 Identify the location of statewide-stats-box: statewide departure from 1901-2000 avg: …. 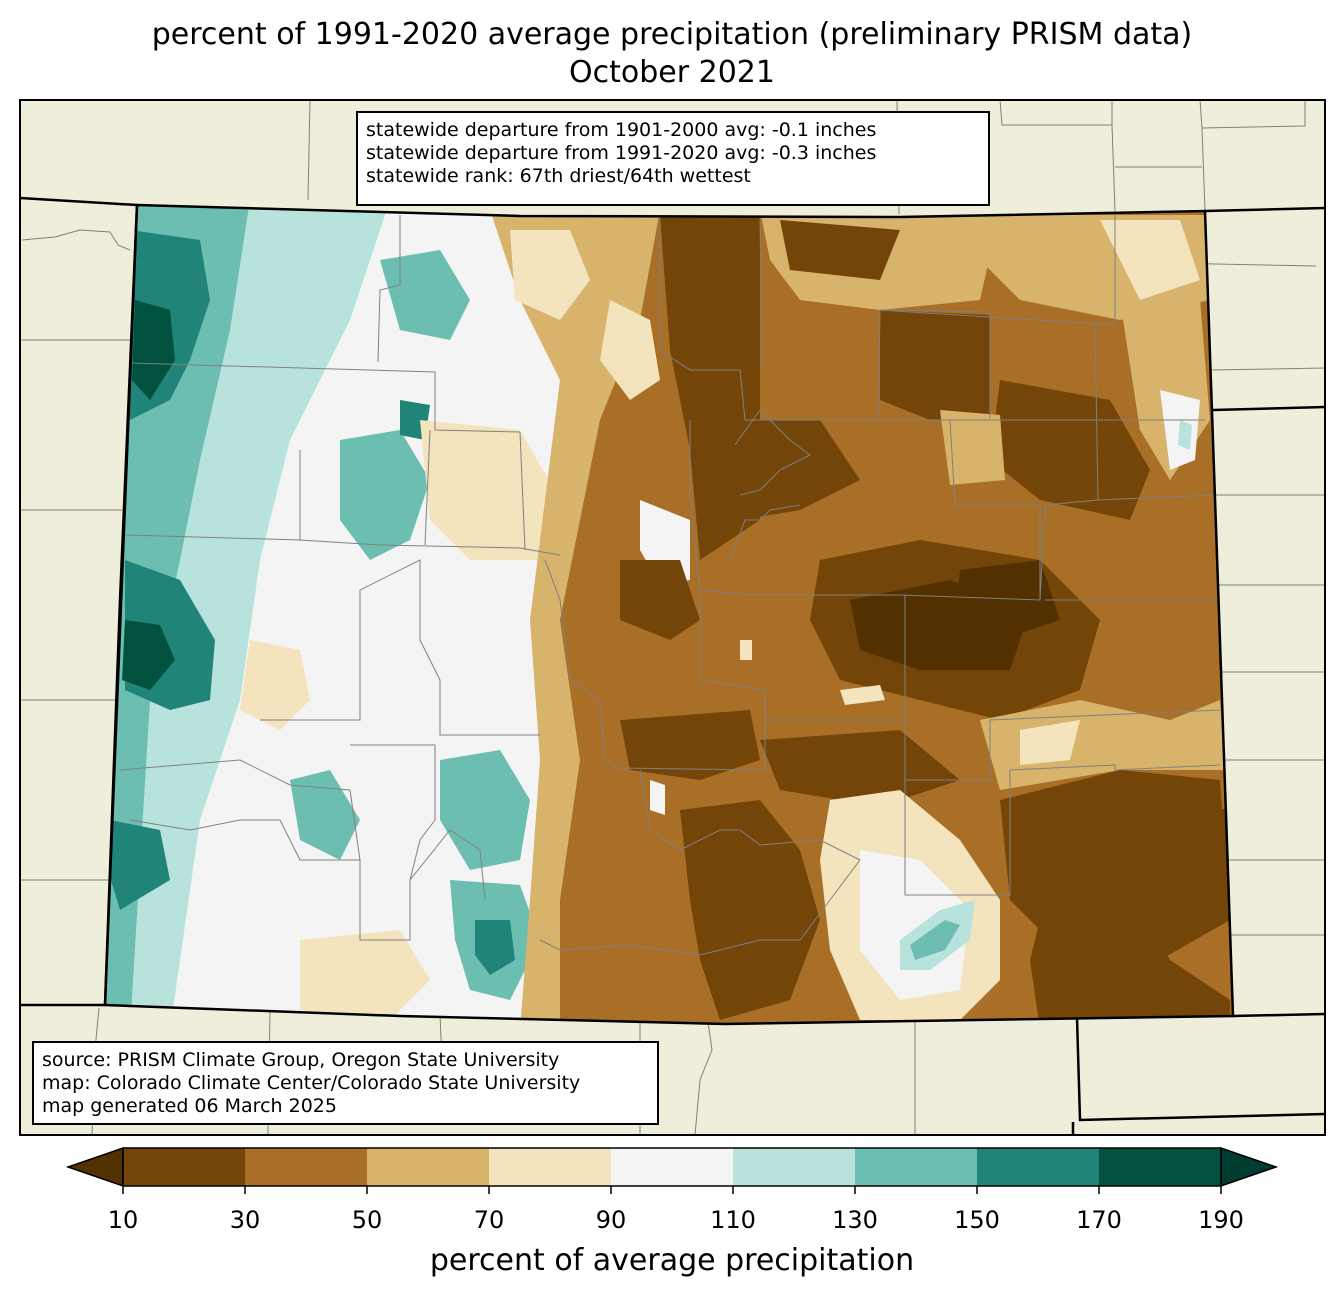
(673, 158).